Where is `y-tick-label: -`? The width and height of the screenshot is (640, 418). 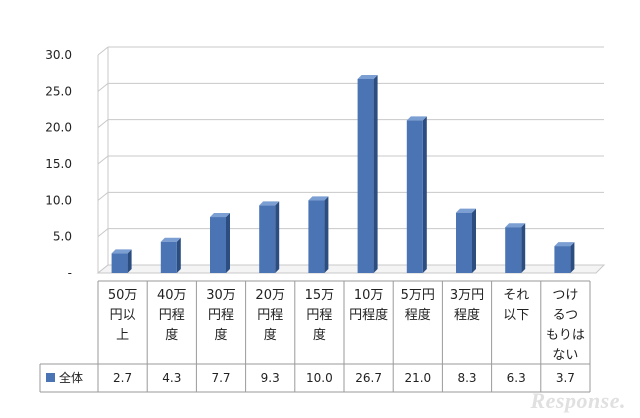
y-tick-label: - is located at coordinates (70, 273).